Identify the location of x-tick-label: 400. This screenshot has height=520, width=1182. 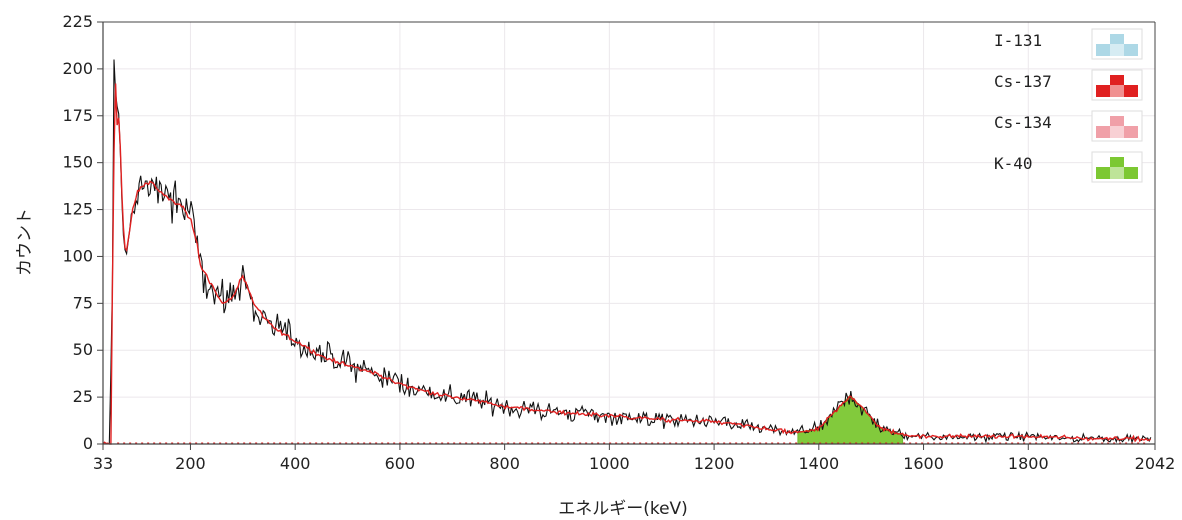
(295, 463).